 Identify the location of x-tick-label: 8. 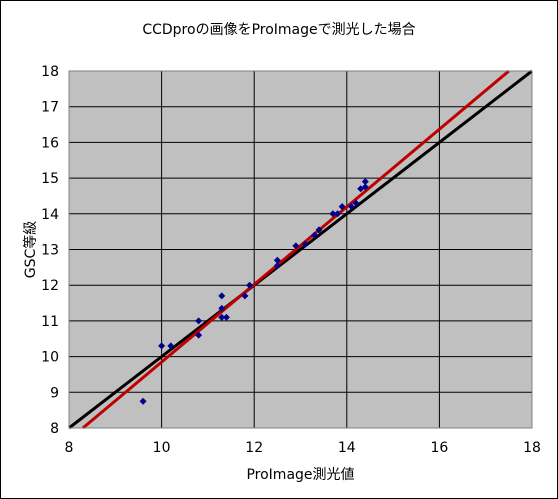
(69, 448).